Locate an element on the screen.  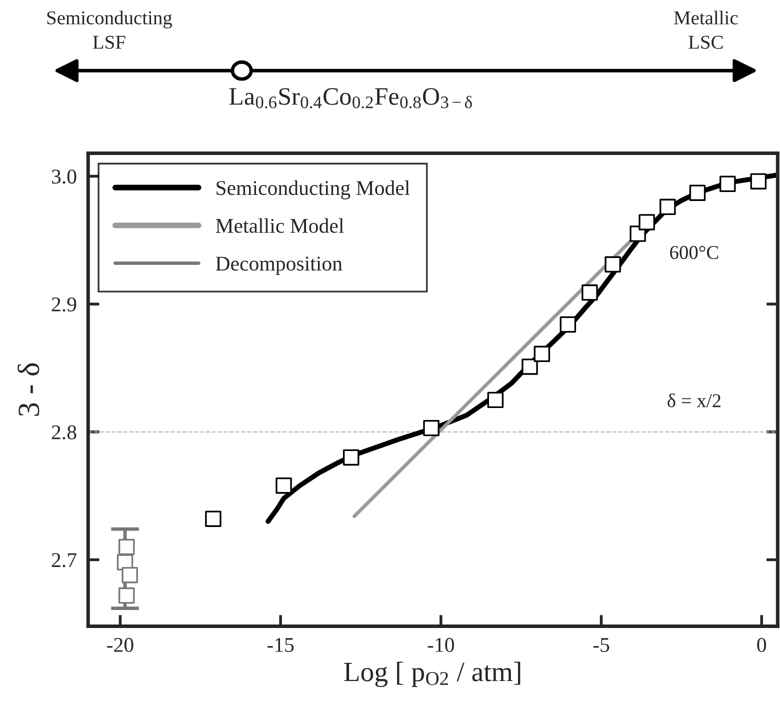
y-tick-label: 3.0 is located at coordinates (64, 177).